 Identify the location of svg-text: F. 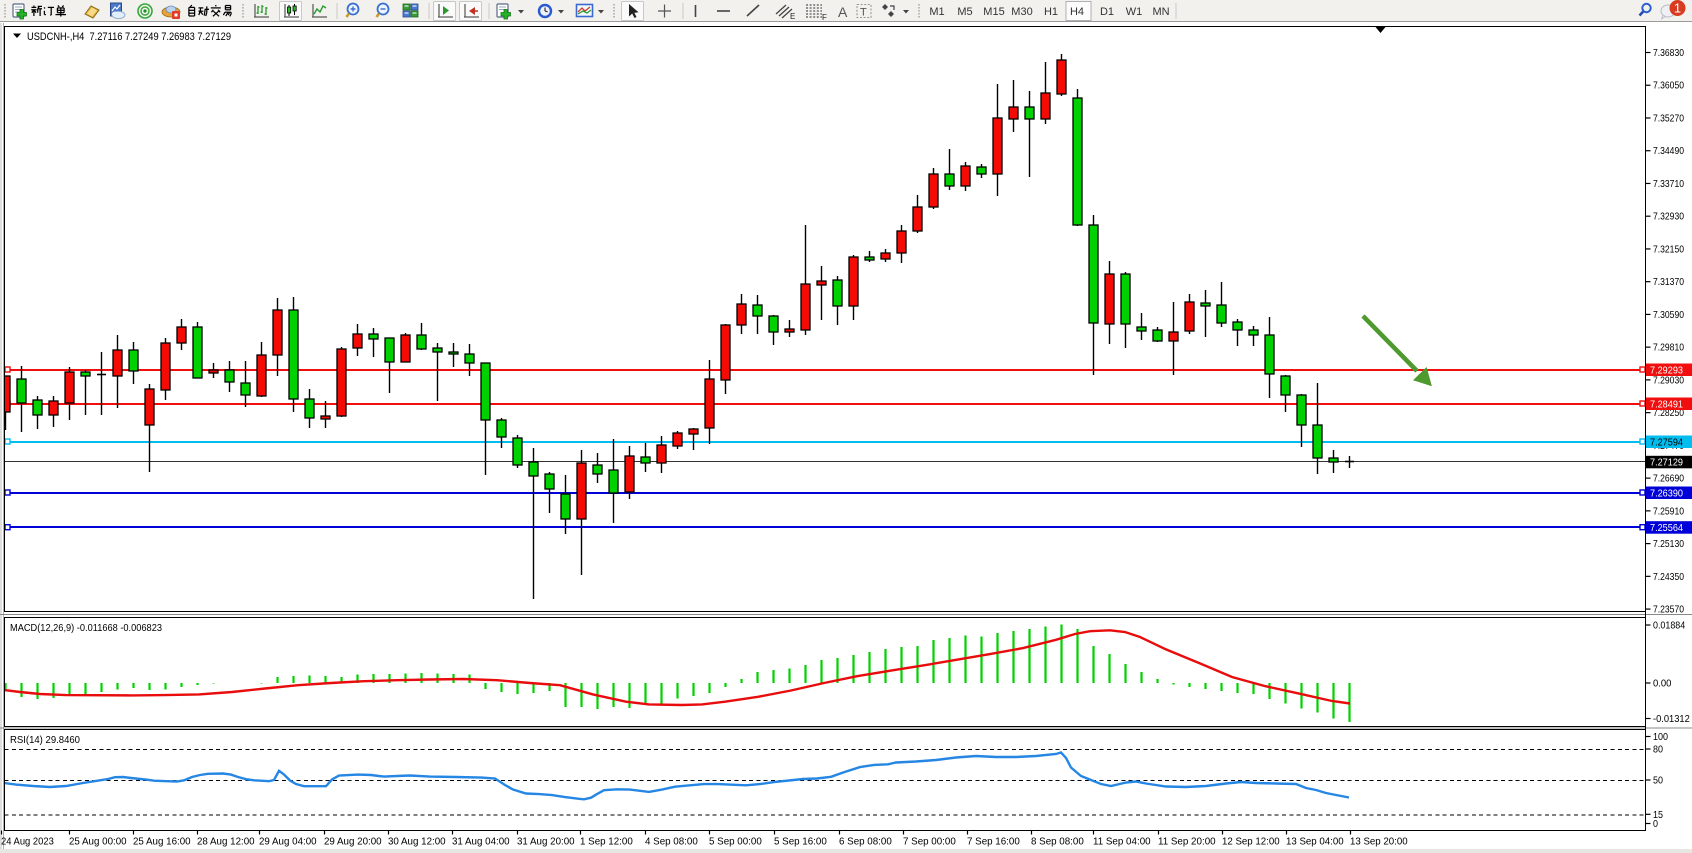
(824, 17).